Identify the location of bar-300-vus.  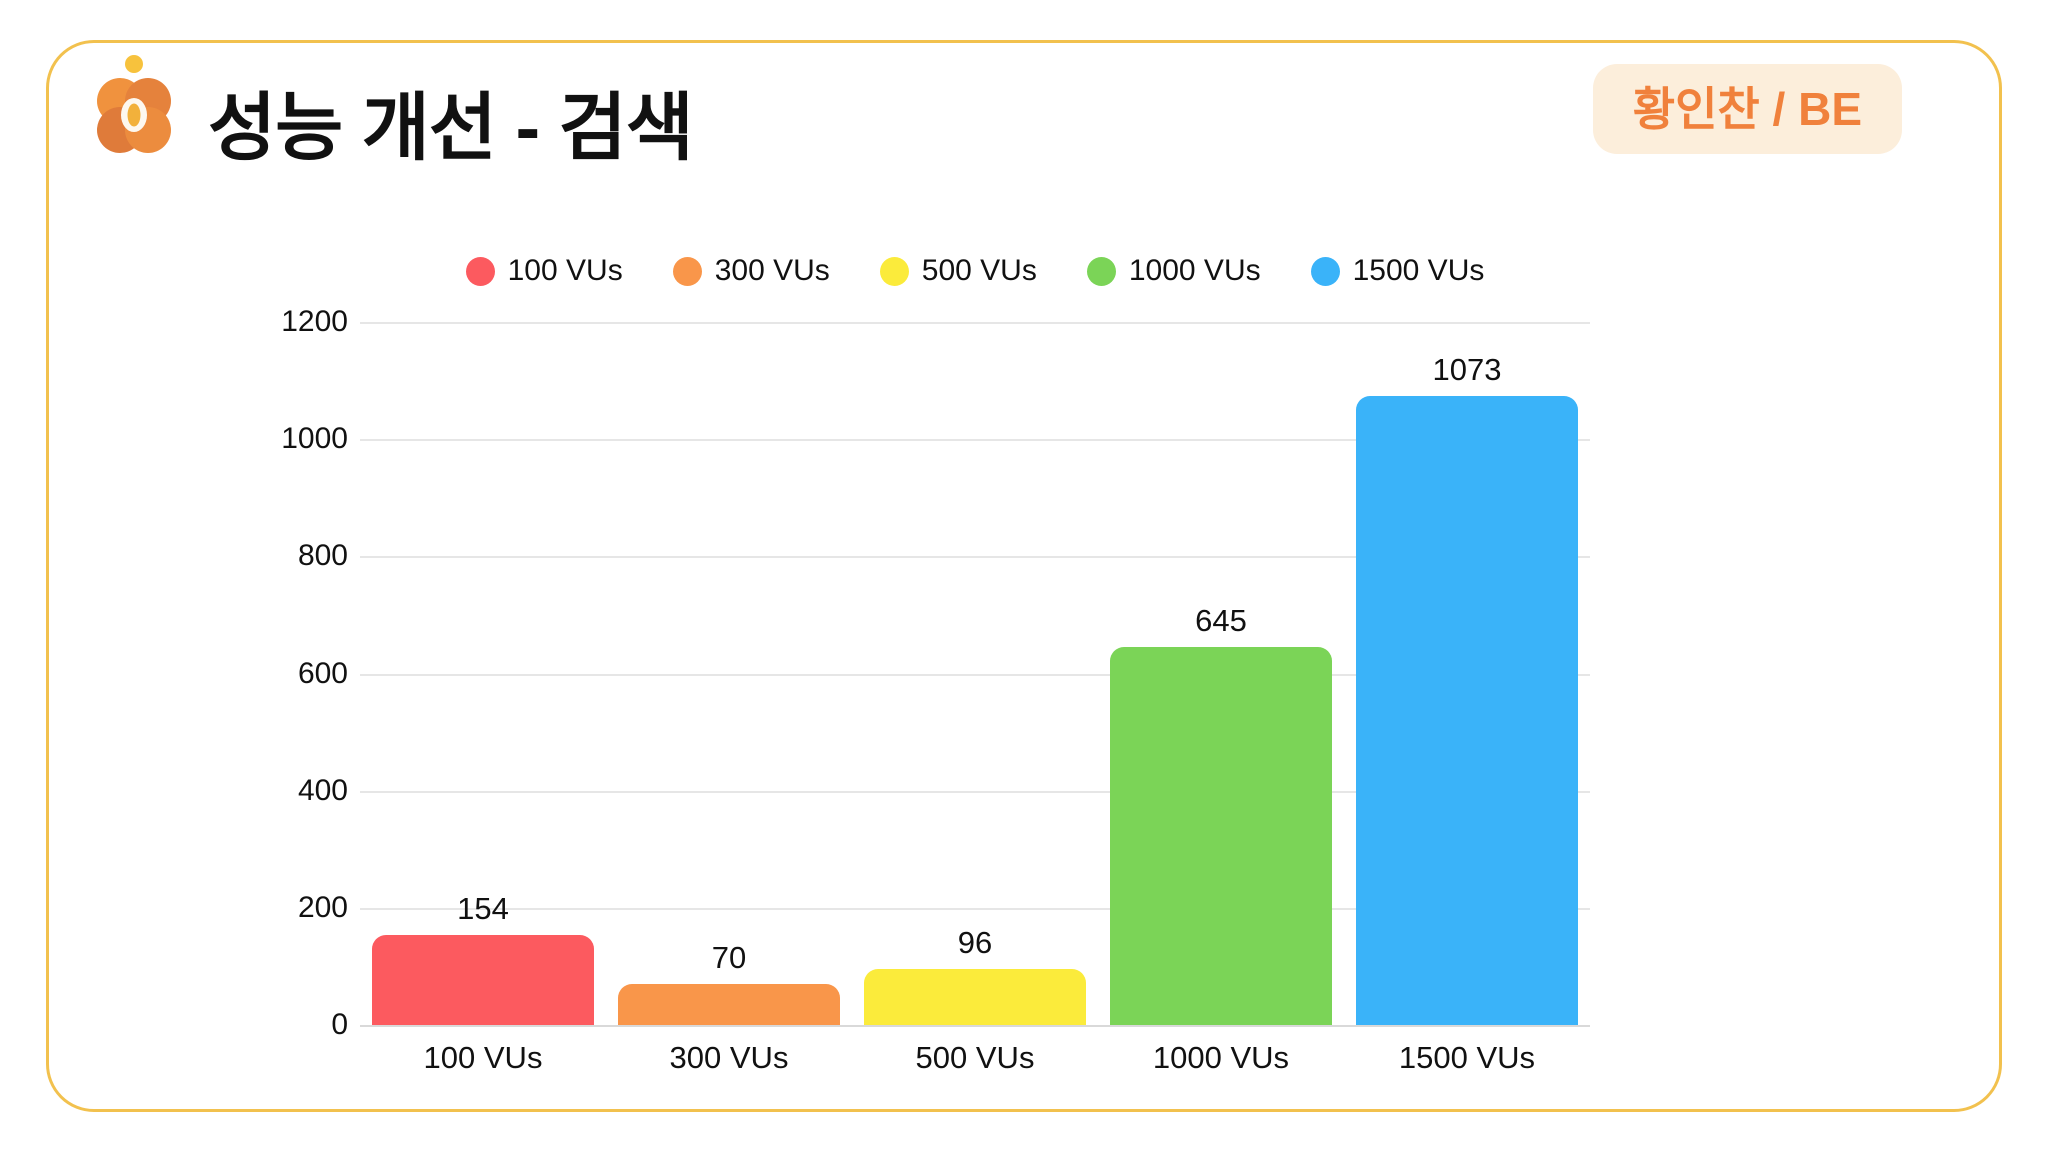
(729, 1004).